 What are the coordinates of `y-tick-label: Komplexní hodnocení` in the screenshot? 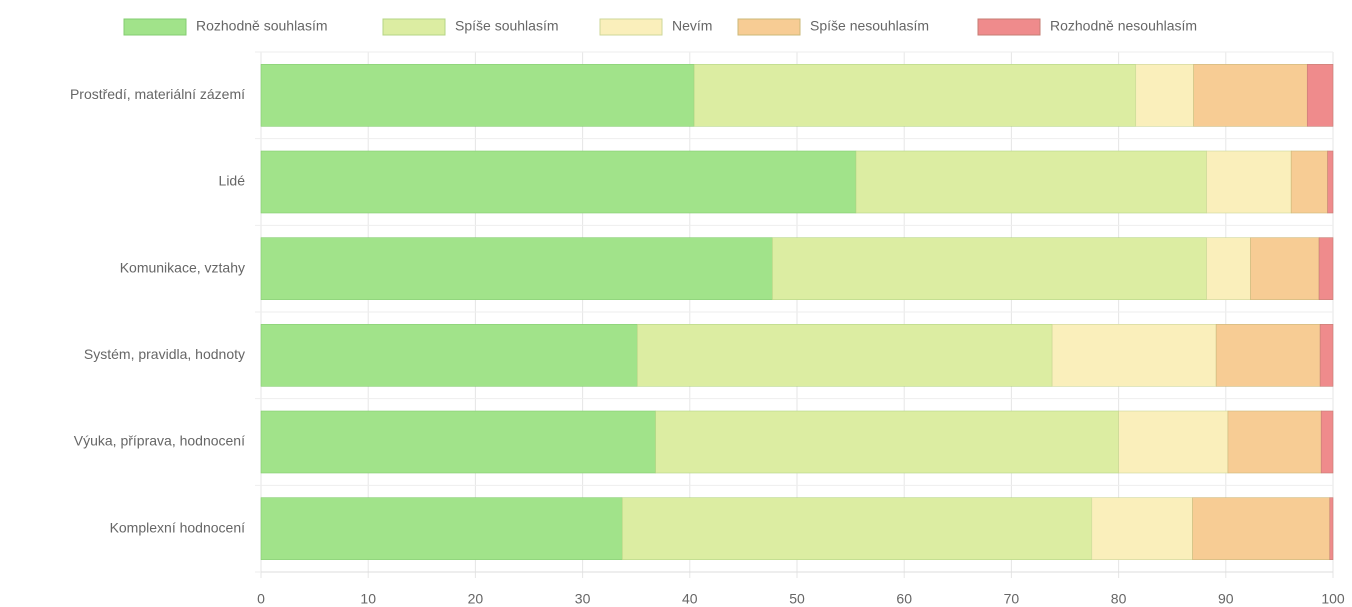 It's located at (178, 527).